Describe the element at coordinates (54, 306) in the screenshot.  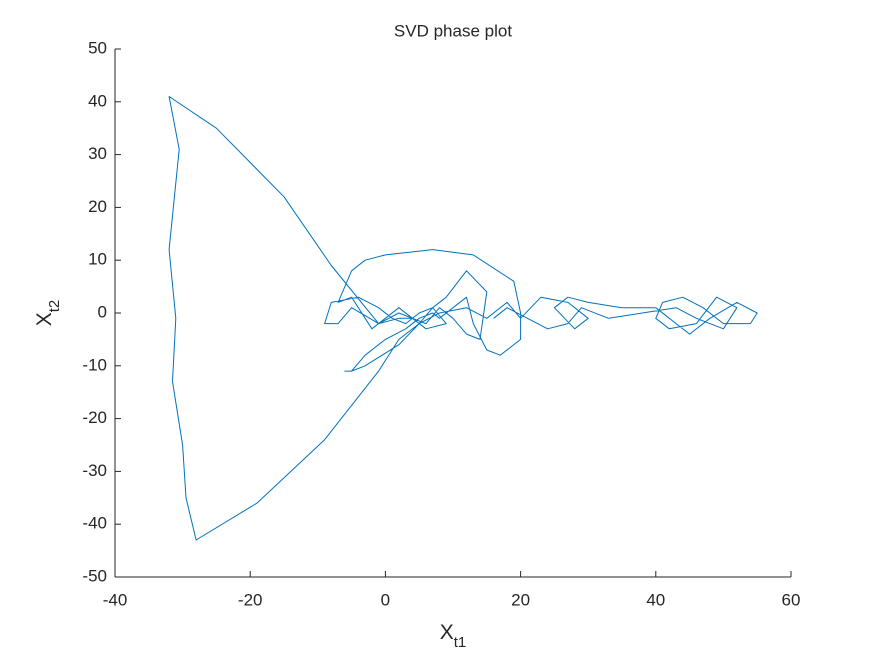
I see `y-label-subscript: t2` at that location.